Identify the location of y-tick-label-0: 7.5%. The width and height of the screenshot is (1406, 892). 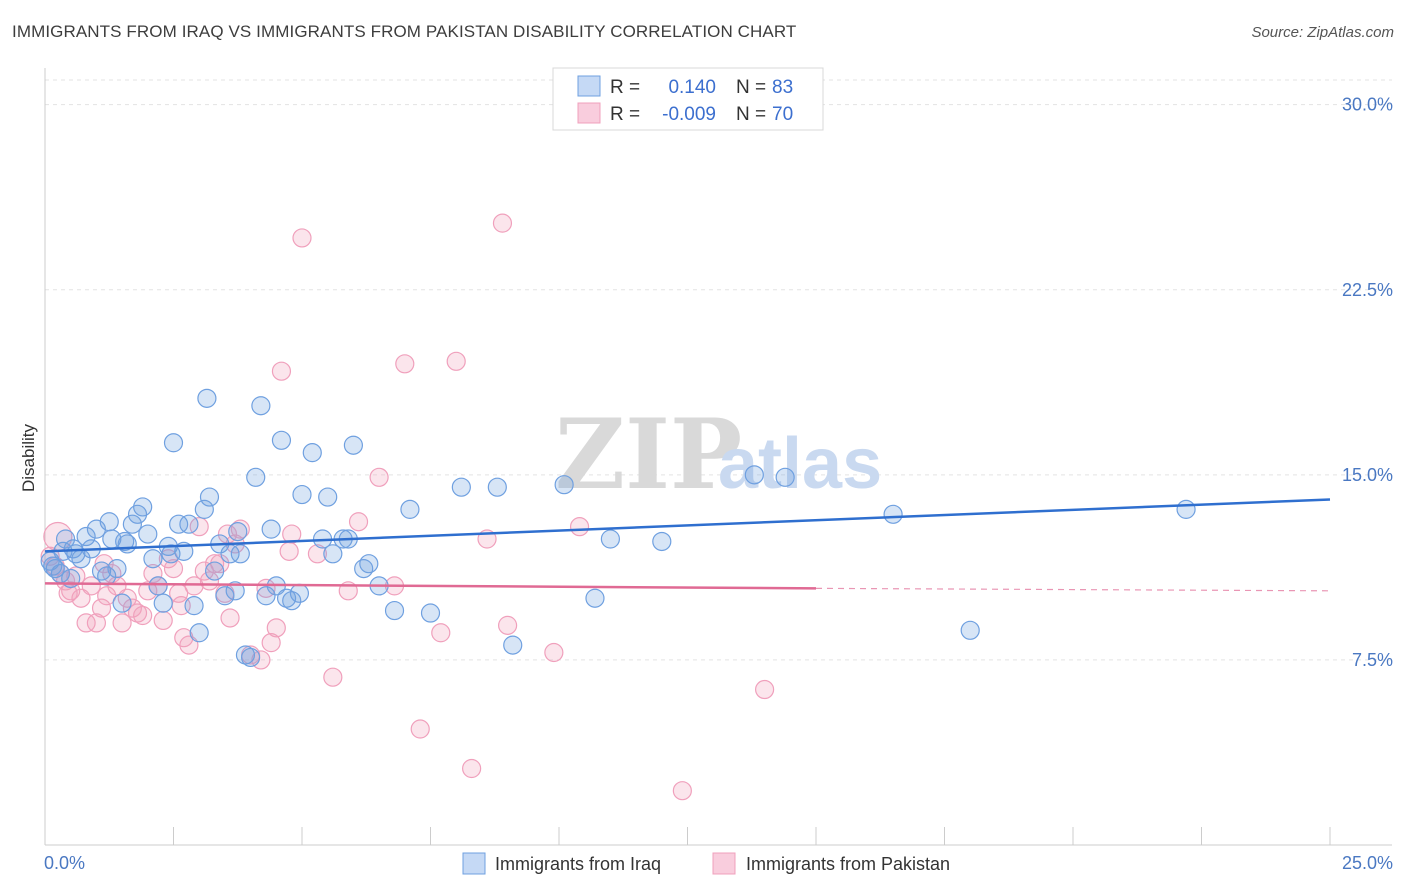
(1372, 660).